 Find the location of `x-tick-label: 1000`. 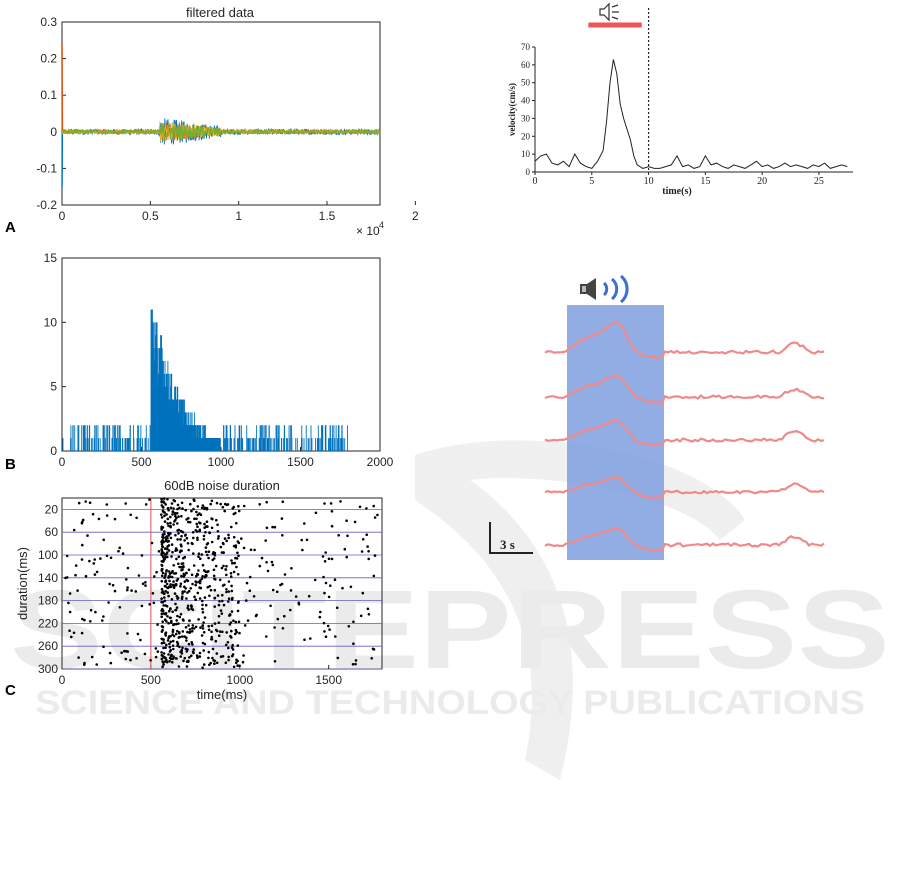

x-tick-label: 1000 is located at coordinates (239, 680).